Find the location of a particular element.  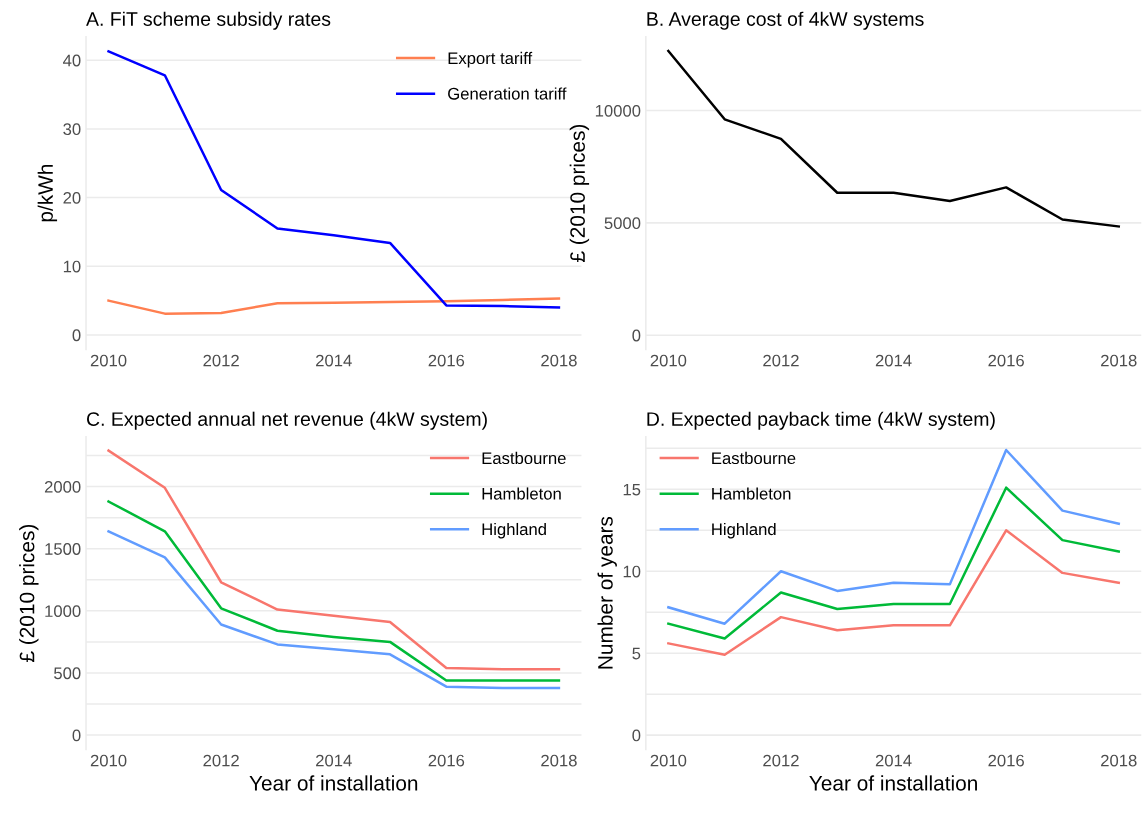

chart-title: A. FiT scheme subsidy rates is located at coordinates (208, 20).